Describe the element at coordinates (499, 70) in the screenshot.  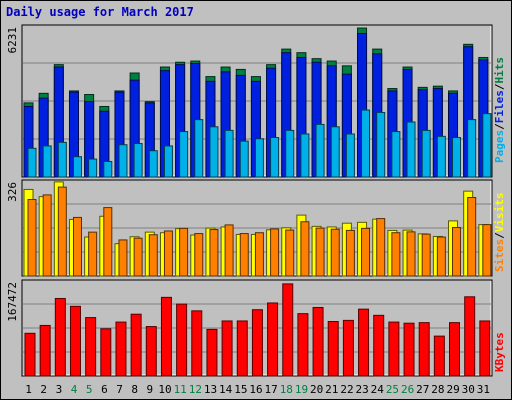
I see `legend-hits: Hits` at that location.